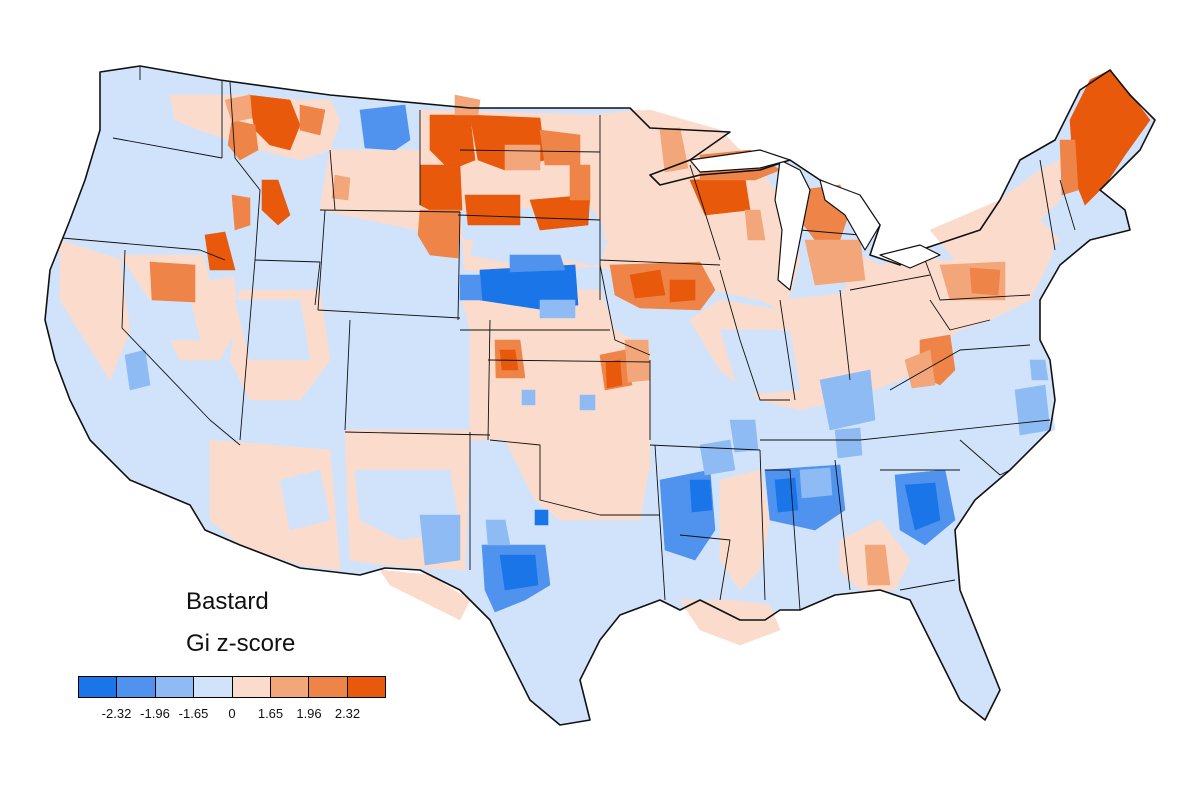  Describe the element at coordinates (309, 713) in the screenshot. I see `legend-tick-label: 1.96` at that location.